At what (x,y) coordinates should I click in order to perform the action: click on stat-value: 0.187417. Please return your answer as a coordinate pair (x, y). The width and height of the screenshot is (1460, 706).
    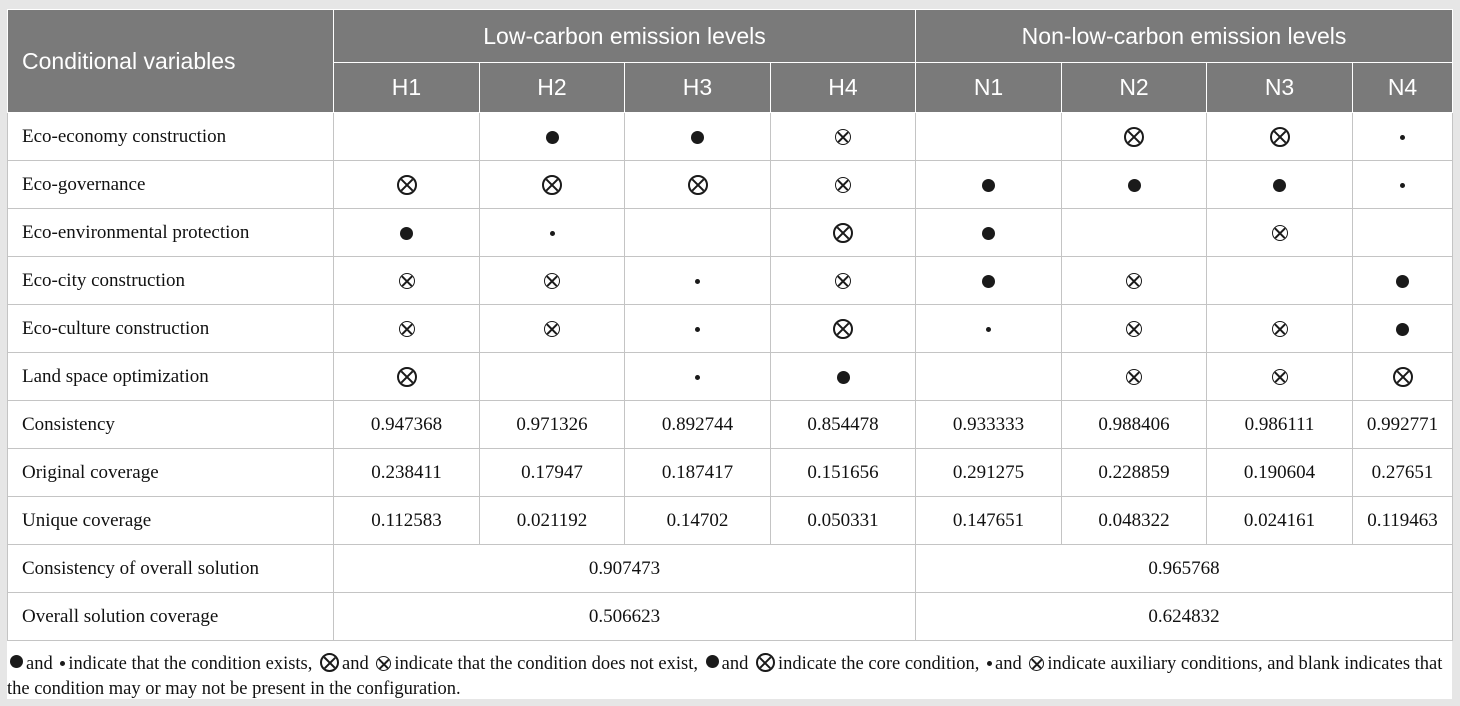
    Looking at the image, I should click on (697, 472).